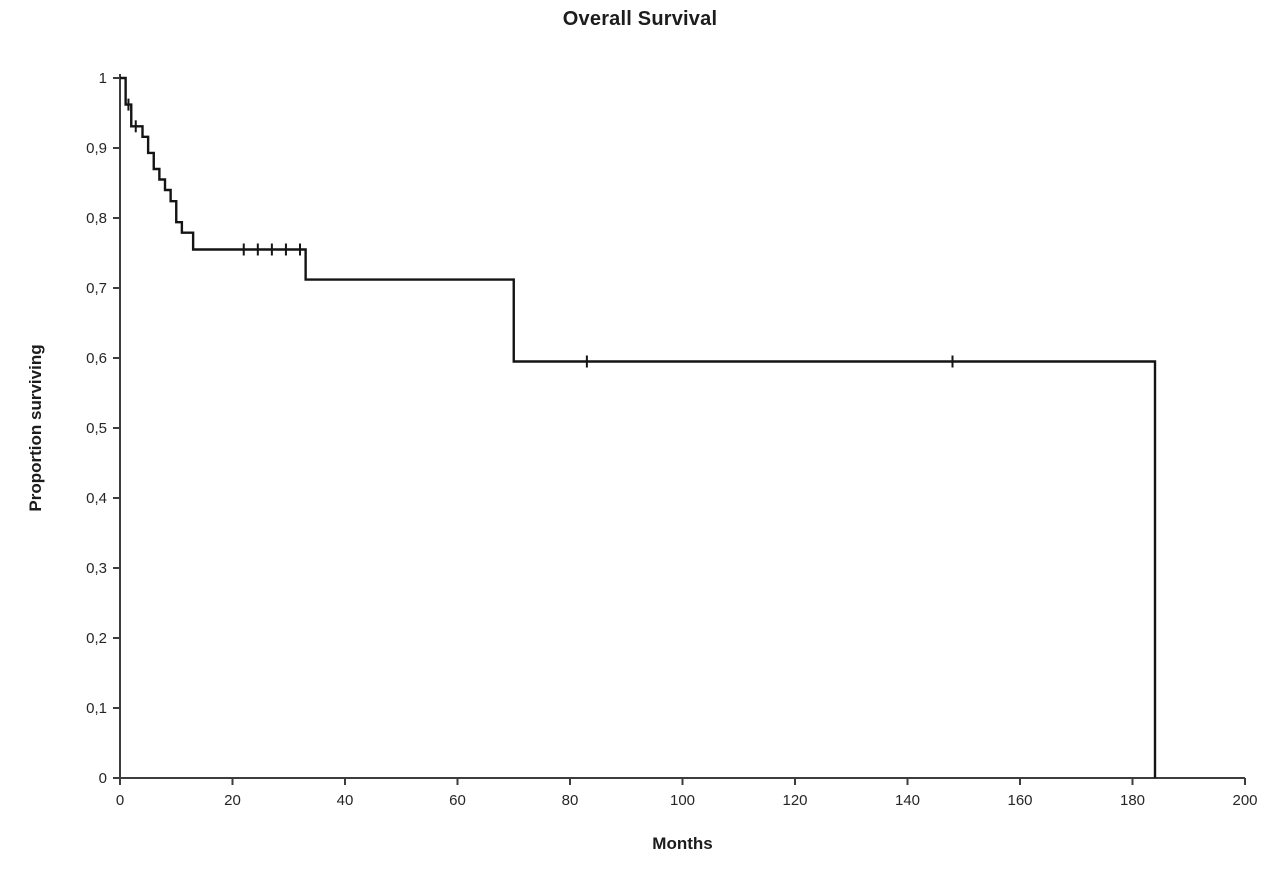 The height and width of the screenshot is (888, 1280). I want to click on y-tick-label: 0,6, so click(96, 358).